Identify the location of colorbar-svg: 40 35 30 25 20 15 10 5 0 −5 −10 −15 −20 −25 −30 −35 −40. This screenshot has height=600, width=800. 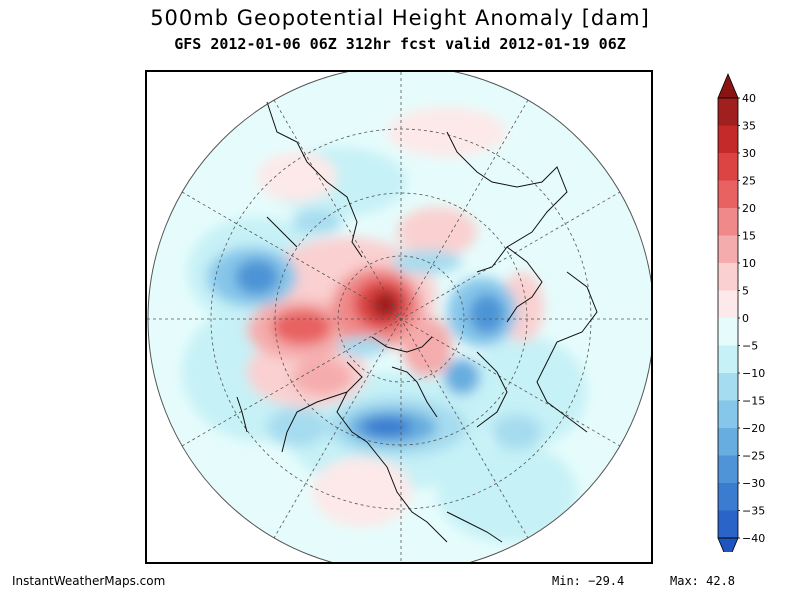
(741, 318).